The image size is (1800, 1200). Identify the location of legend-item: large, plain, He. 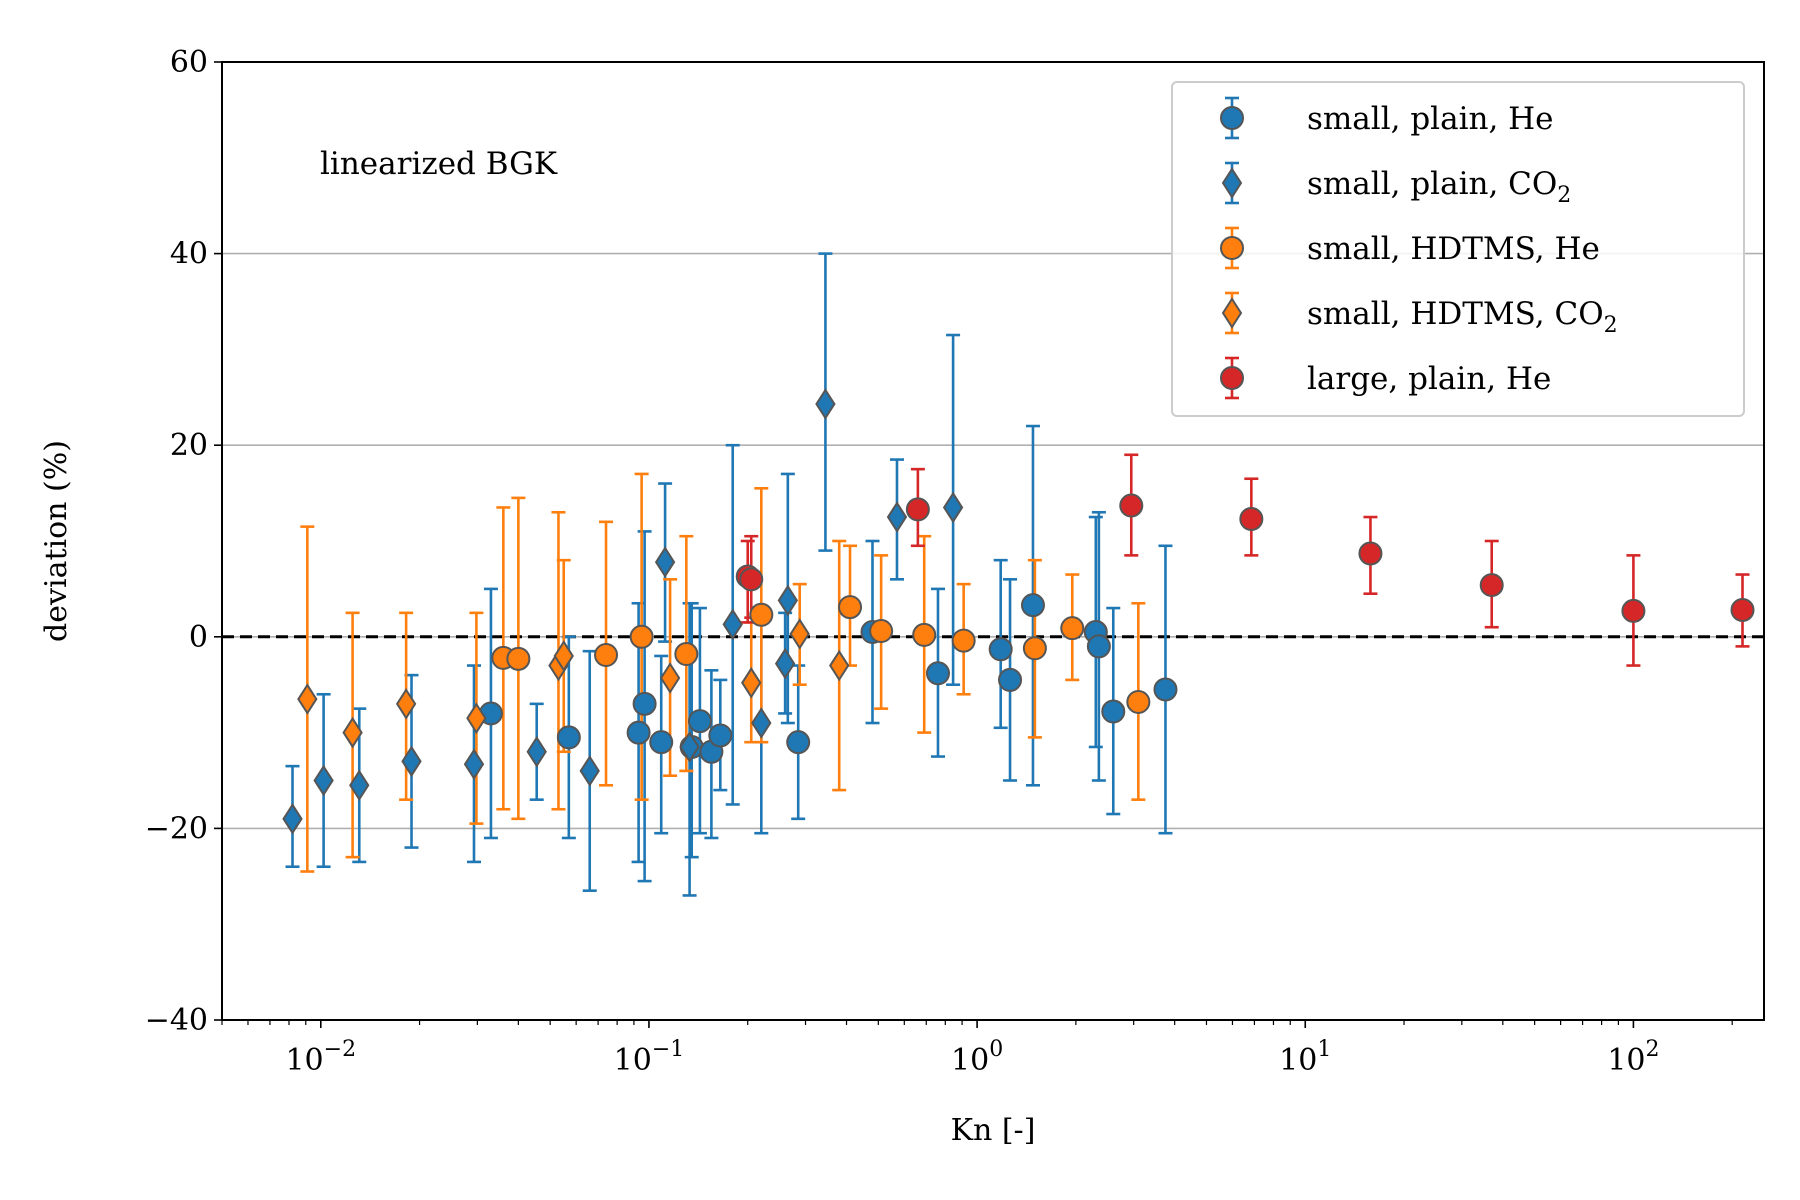
(1385, 378).